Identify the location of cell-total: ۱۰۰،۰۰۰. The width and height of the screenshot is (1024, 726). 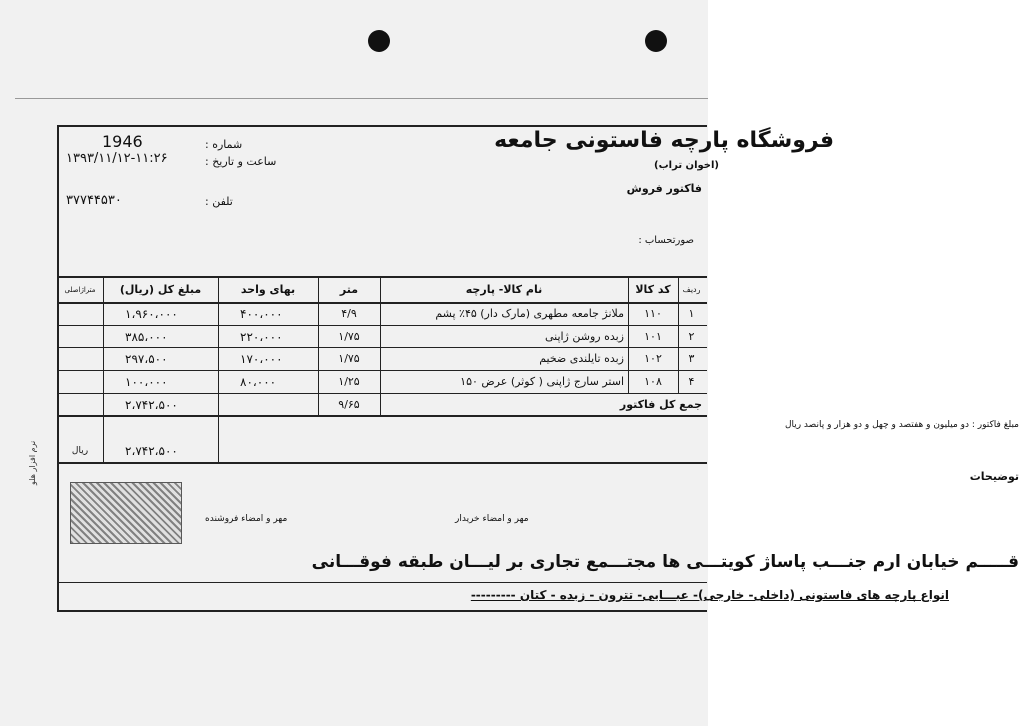
(146, 382).